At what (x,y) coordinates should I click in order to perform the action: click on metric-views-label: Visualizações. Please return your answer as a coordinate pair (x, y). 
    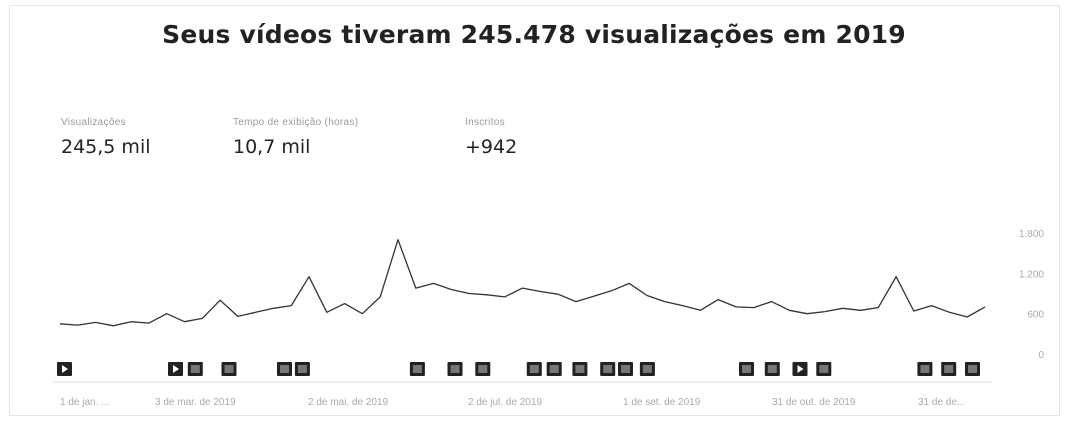
    Looking at the image, I should click on (93, 122).